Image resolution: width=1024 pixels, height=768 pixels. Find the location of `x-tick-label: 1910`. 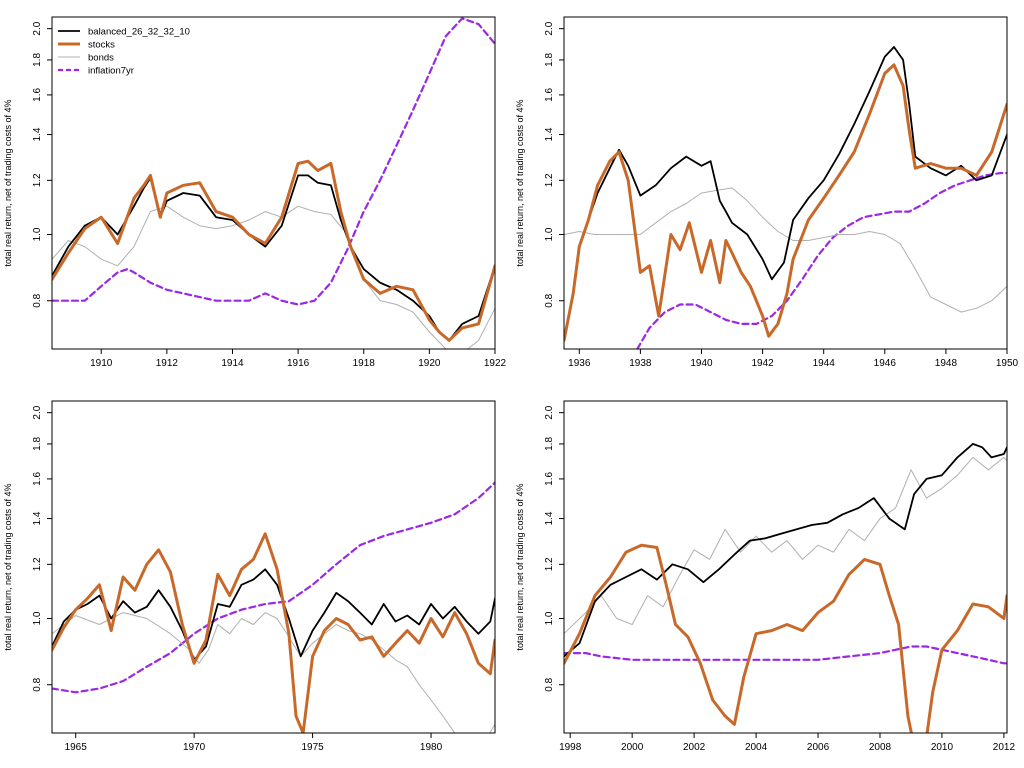

x-tick-label: 1910 is located at coordinates (101, 363).